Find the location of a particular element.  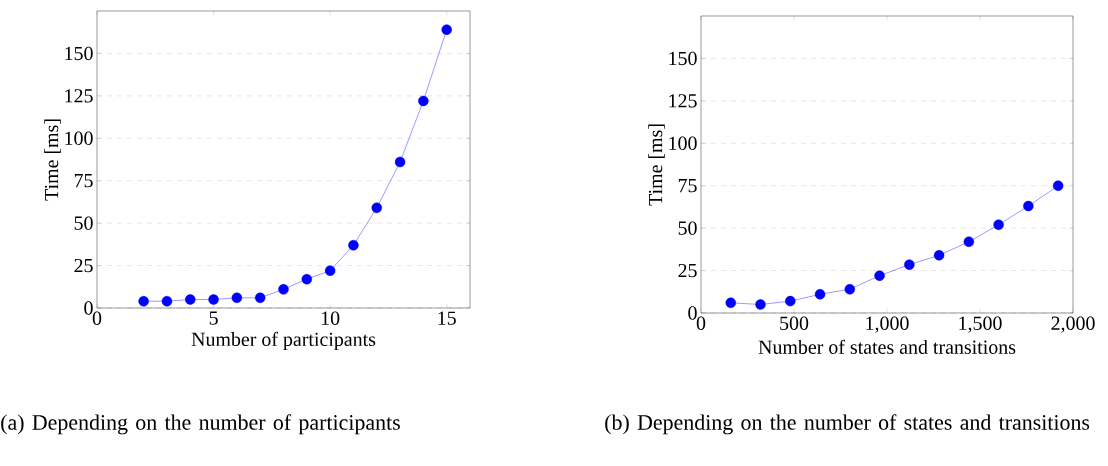

x-tick-label: 10 is located at coordinates (330, 318).